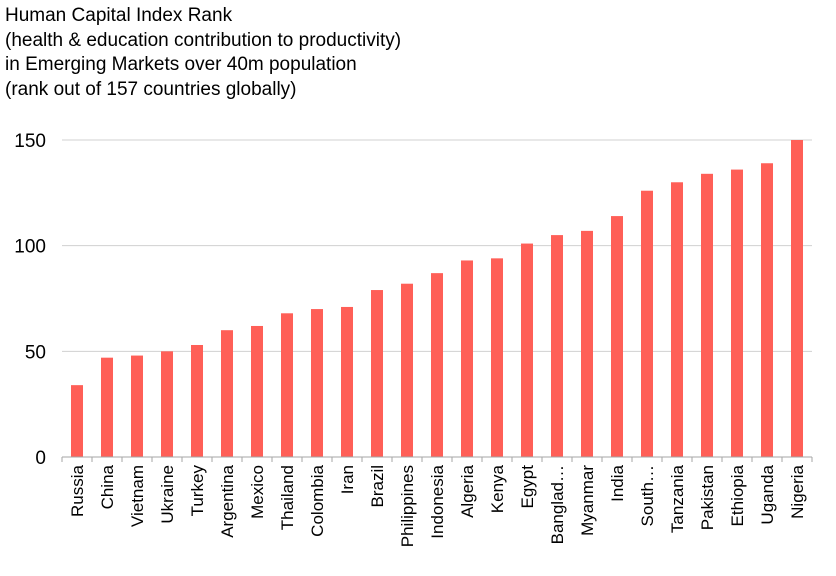 The height and width of the screenshot is (576, 836). What do you see at coordinates (407, 506) in the screenshot?
I see `x-tick-label: Philippines` at bounding box center [407, 506].